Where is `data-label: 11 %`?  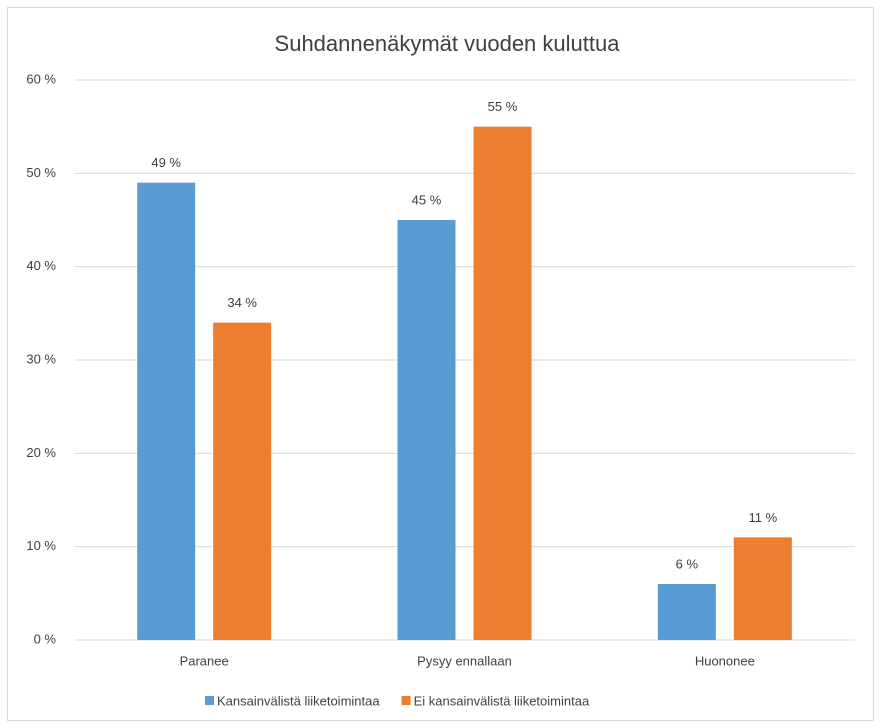
data-label: 11 % is located at coordinates (762, 517).